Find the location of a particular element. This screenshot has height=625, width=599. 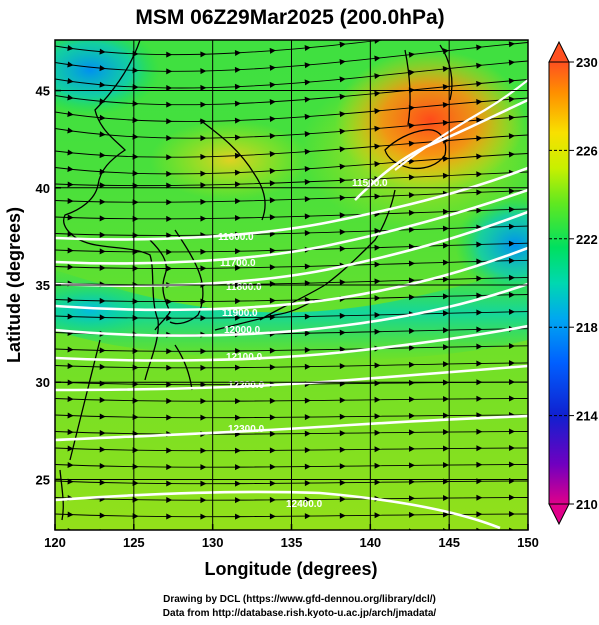

chart-title: MSM 06Z29Mar2025 (200.0hPa) is located at coordinates (289, 17).